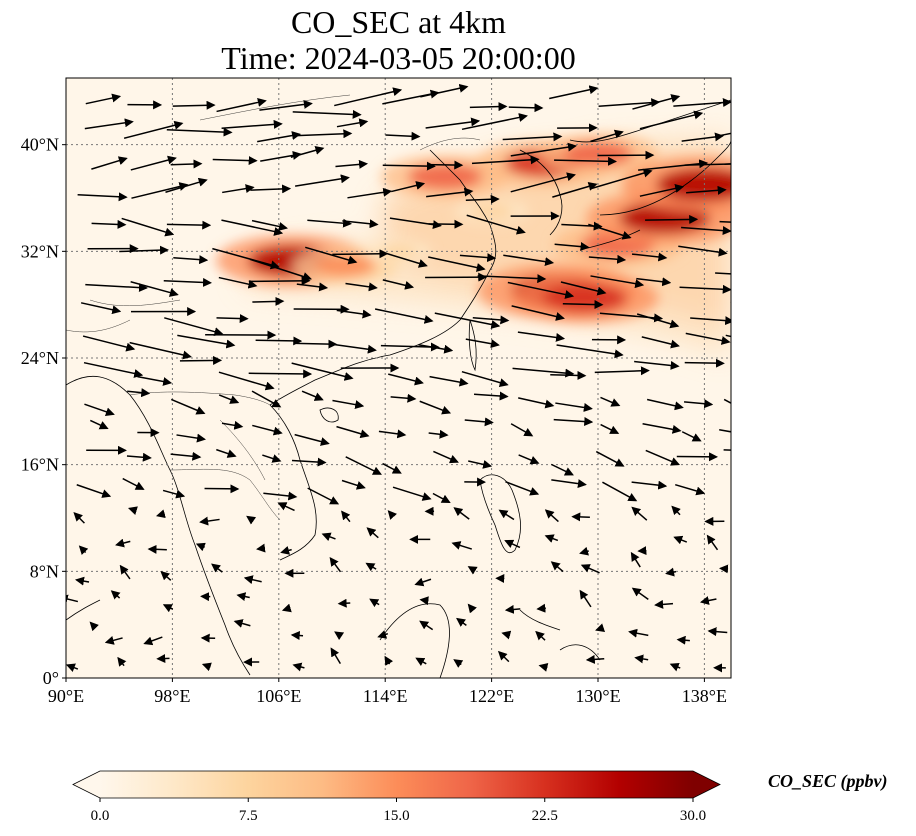  Describe the element at coordinates (385, 696) in the screenshot. I see `lon-tick-label: 114°E` at that location.